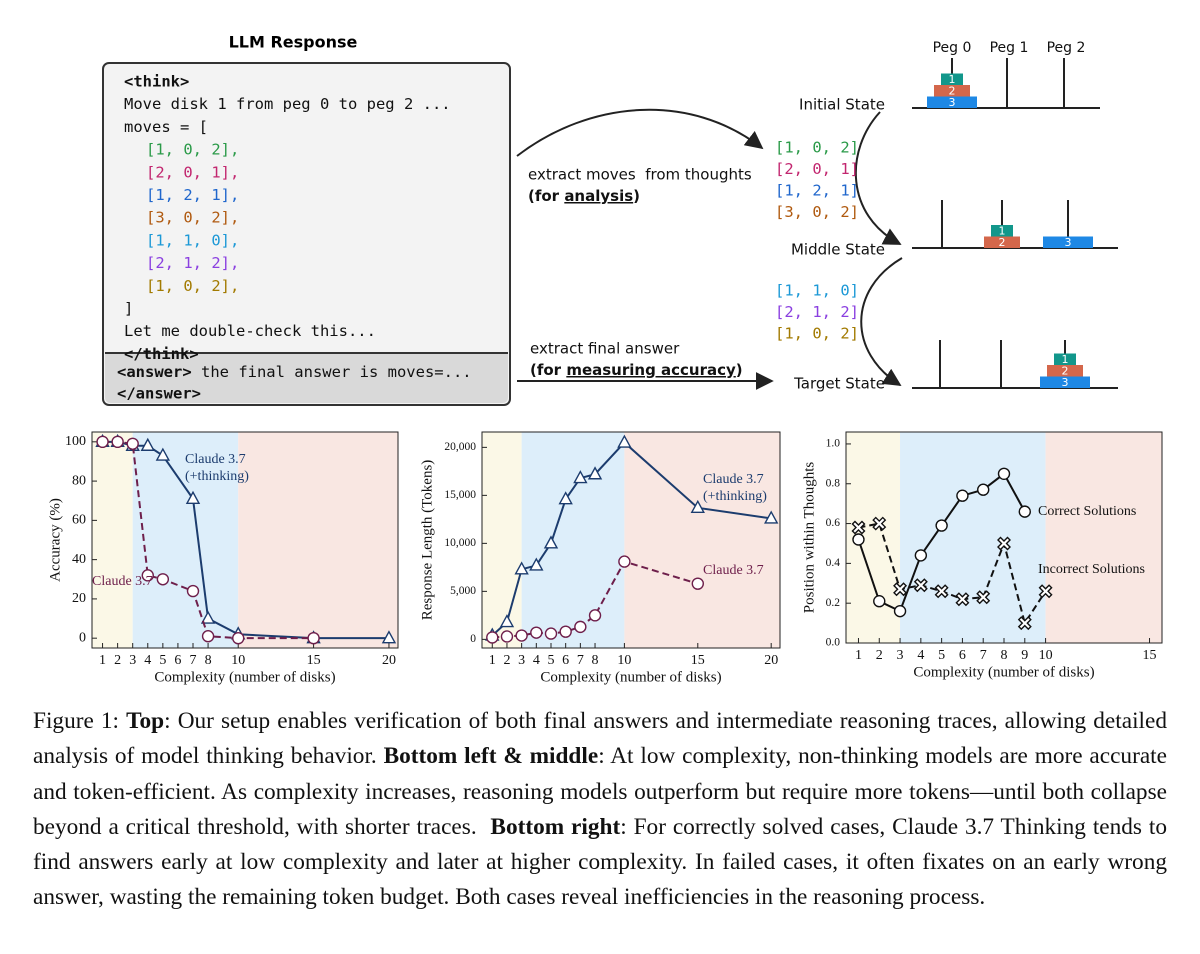  I want to click on code-line: [3, 0, 2],, so click(192, 218).